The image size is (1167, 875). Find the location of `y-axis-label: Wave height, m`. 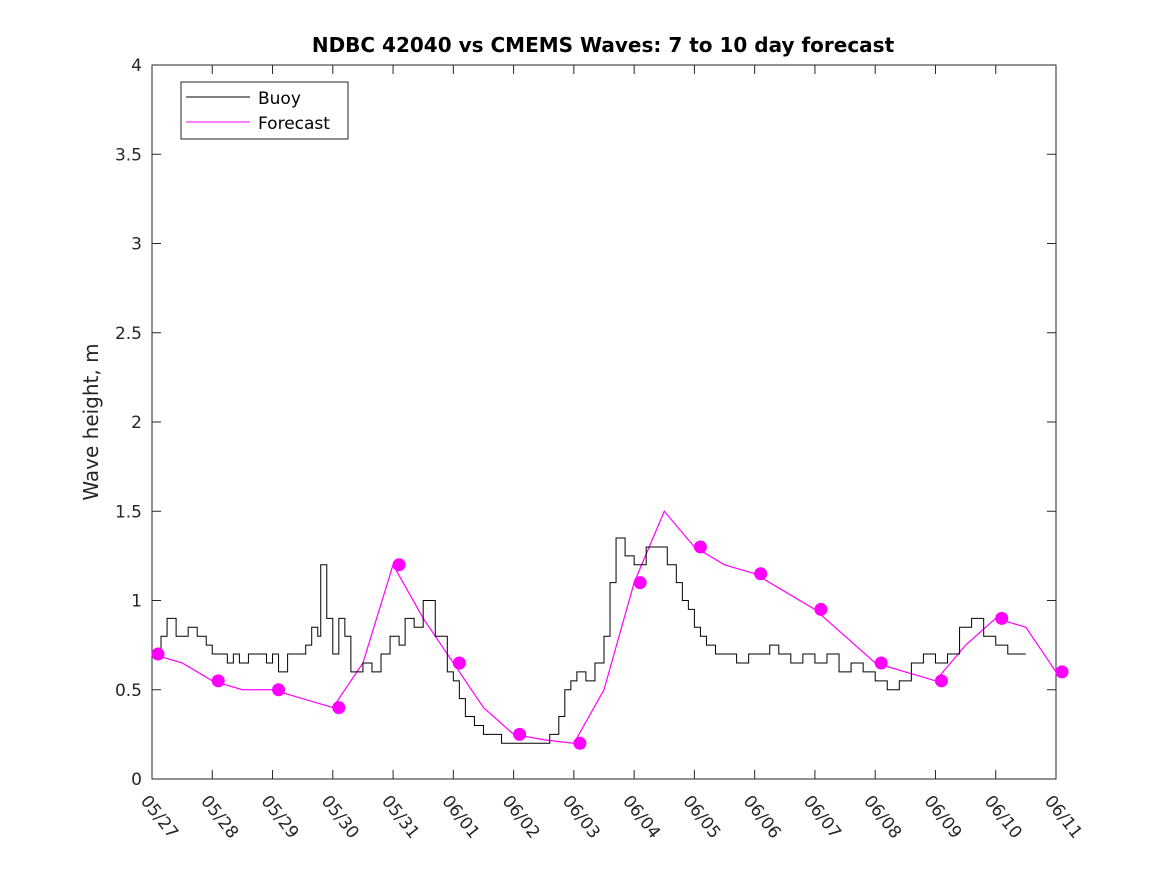

y-axis-label: Wave height, m is located at coordinates (91, 421).